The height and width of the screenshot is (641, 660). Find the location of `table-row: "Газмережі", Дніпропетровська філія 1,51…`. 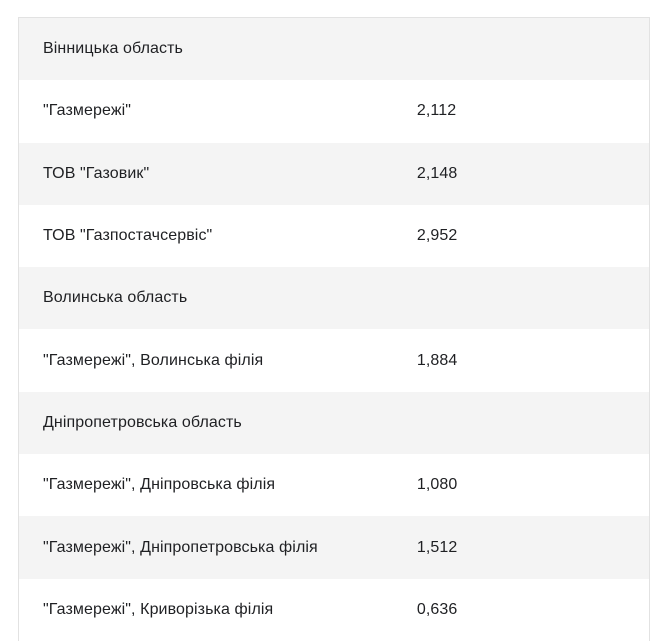

table-row: "Газмережі", Дніпропетровська філія 1,51… is located at coordinates (334, 547).